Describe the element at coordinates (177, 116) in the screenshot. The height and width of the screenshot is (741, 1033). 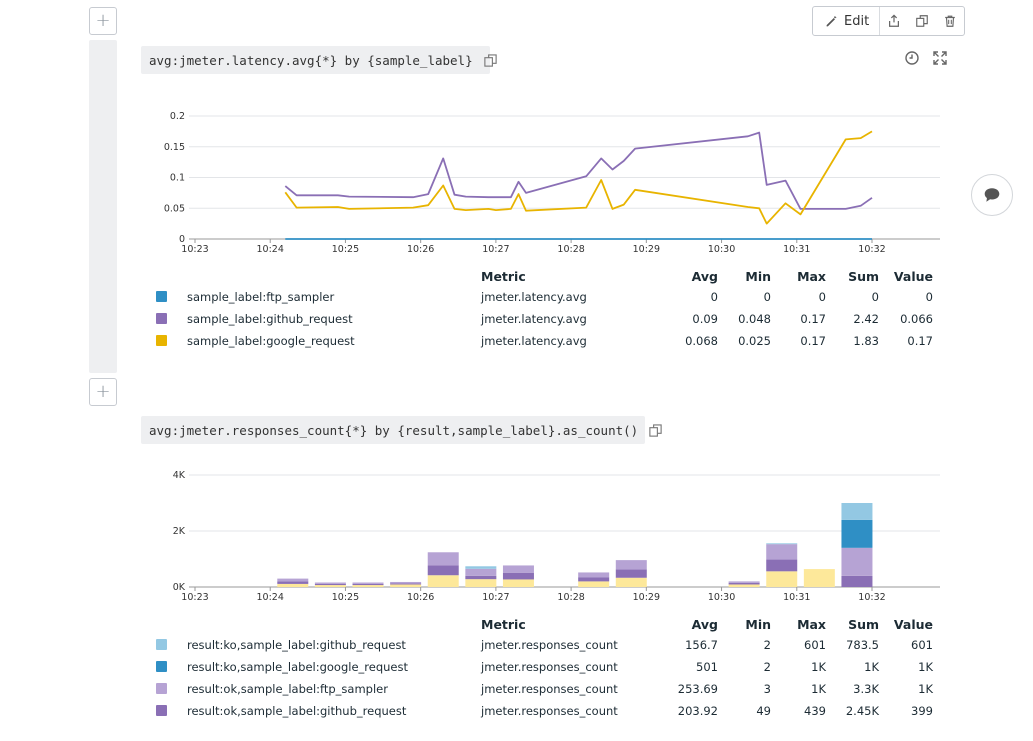
I see `y-tick-label: 0.2` at that location.